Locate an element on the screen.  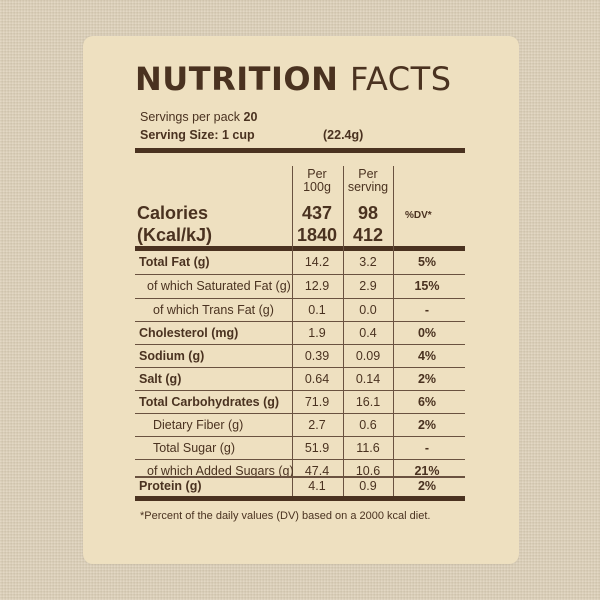
table-row: of which Trans Fat (g) 0.1 0.0 - is located at coordinates (300, 310).